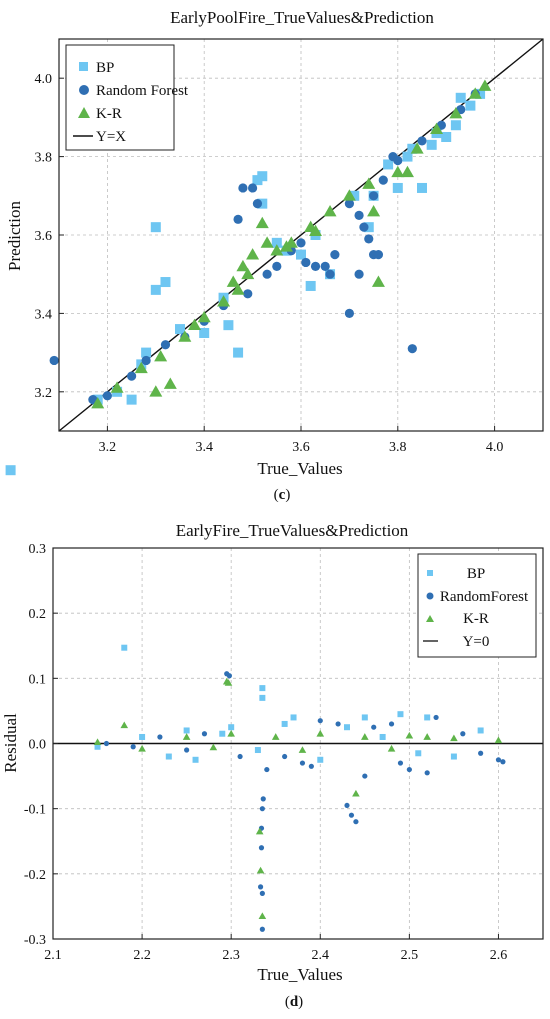 The height and width of the screenshot is (1019, 550). I want to click on caption-d-open: (, so click(287, 1002).